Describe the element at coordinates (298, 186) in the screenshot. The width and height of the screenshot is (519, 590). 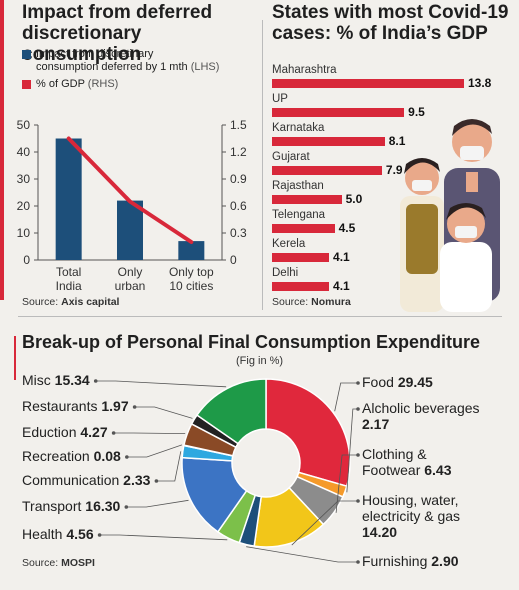
I see `state-label: Rajasthan` at that location.